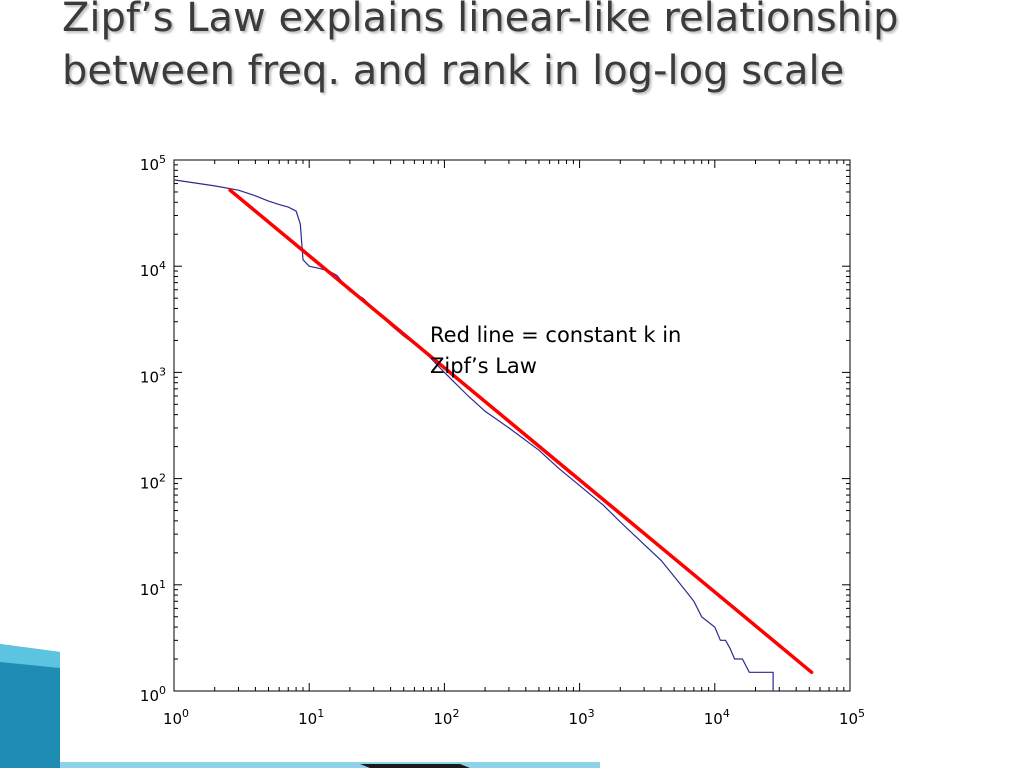  I want to click on x-tick-label: 10⁰, so click(176, 717).